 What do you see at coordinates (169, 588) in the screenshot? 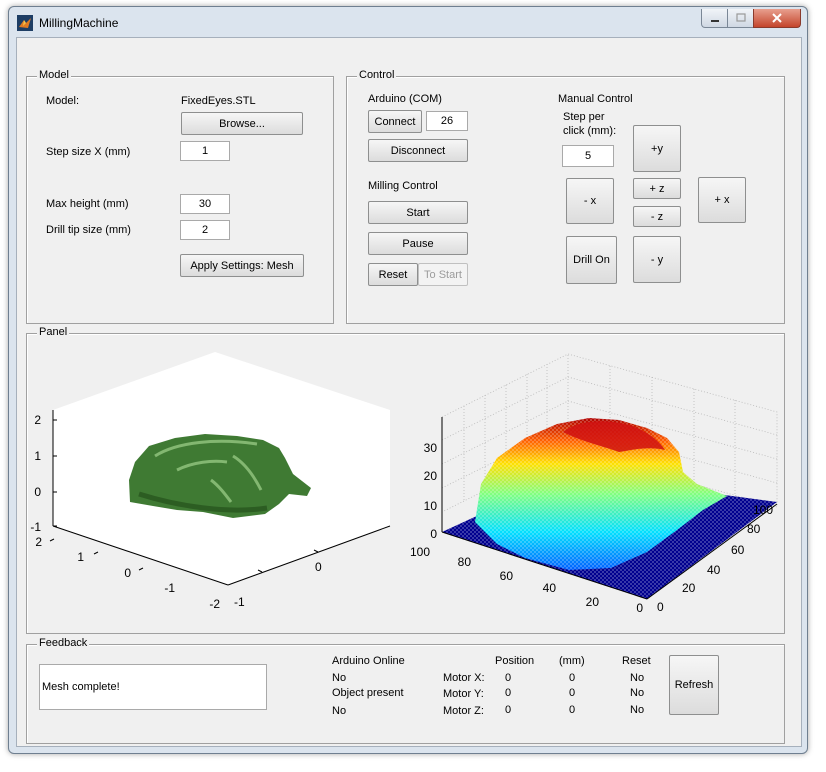
I see `left-y-tick: -1` at bounding box center [169, 588].